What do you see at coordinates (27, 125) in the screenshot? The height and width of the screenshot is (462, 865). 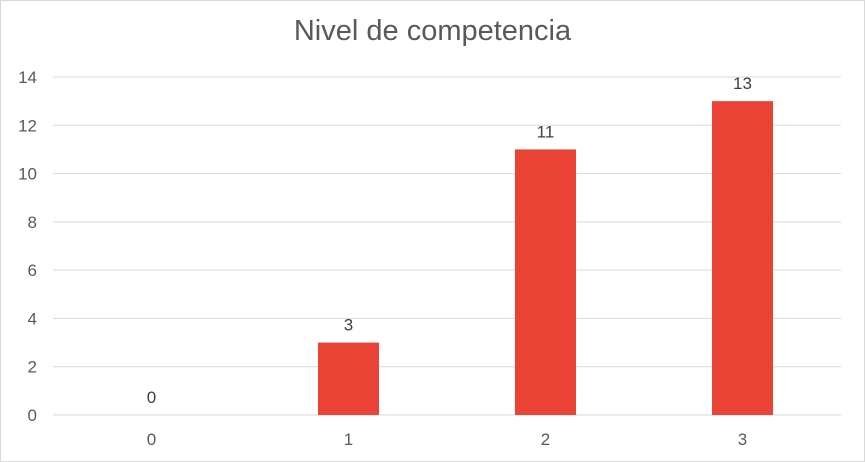 I see `y-tick-label: 12` at bounding box center [27, 125].